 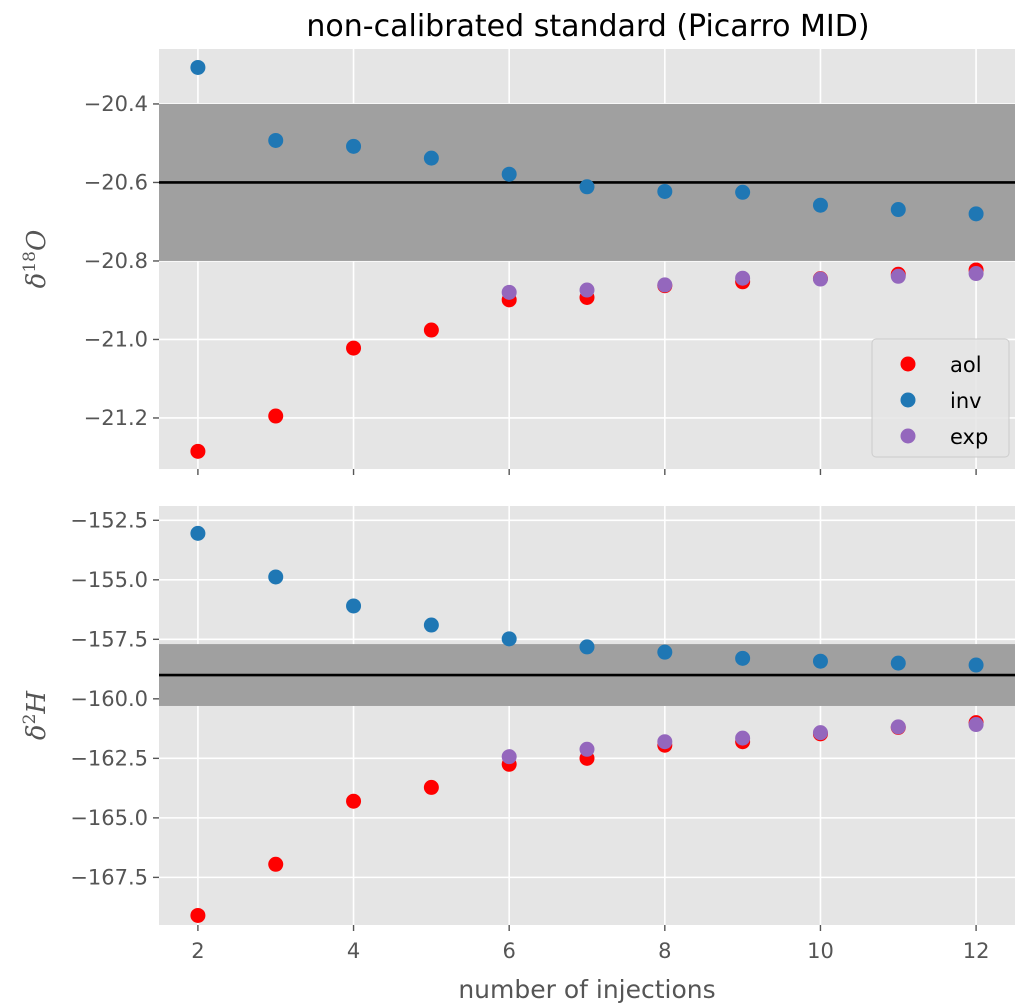 I want to click on y-tick-label: −20.4, so click(x=116, y=104).